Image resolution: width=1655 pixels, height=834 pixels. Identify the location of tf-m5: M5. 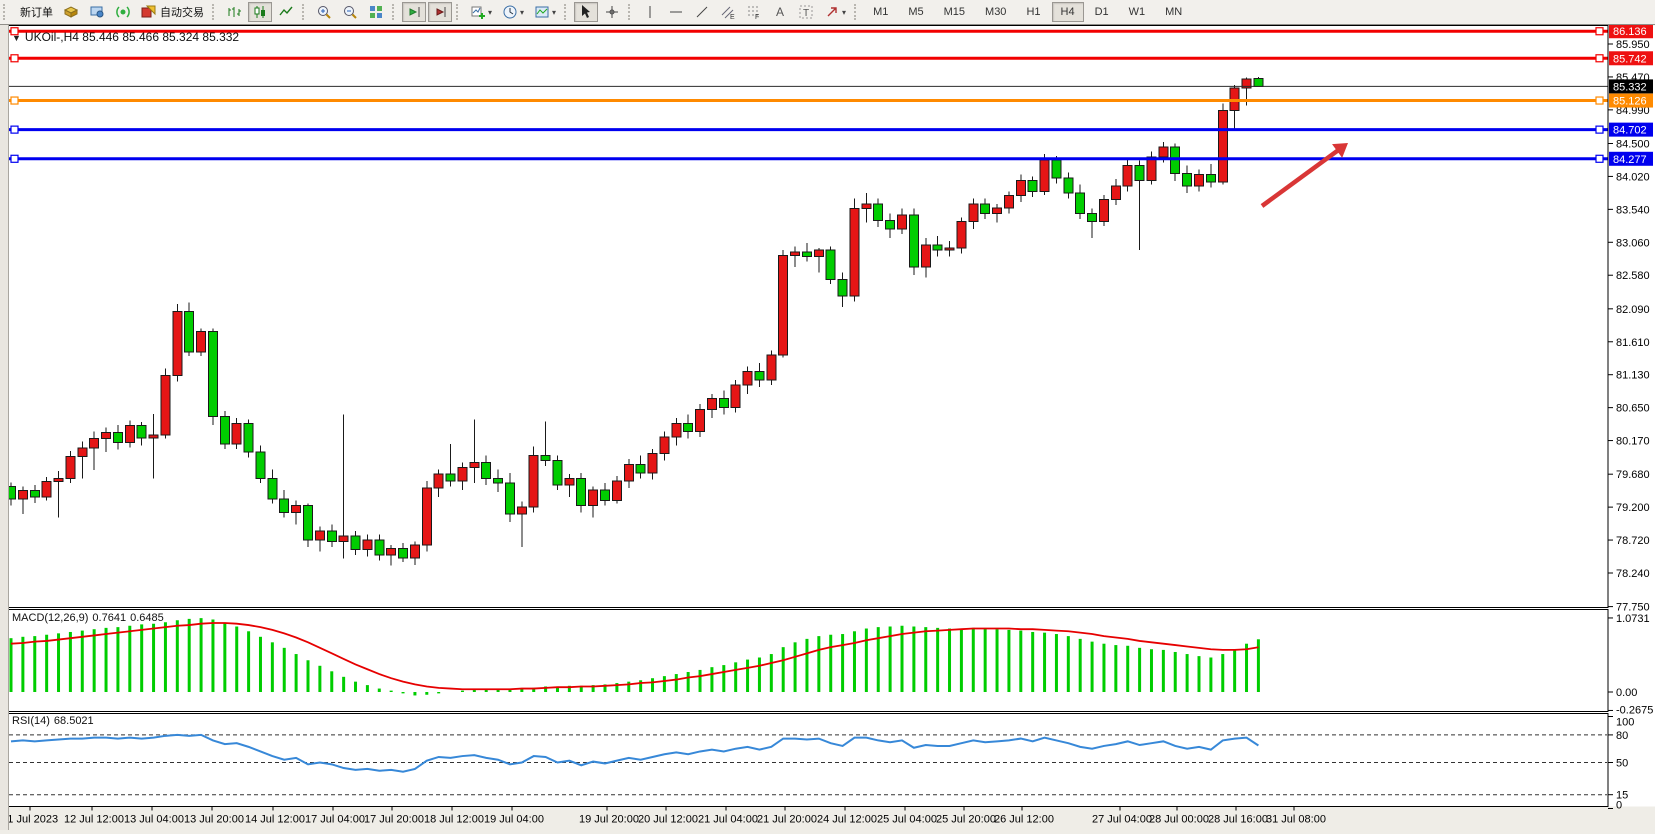
(915, 12).